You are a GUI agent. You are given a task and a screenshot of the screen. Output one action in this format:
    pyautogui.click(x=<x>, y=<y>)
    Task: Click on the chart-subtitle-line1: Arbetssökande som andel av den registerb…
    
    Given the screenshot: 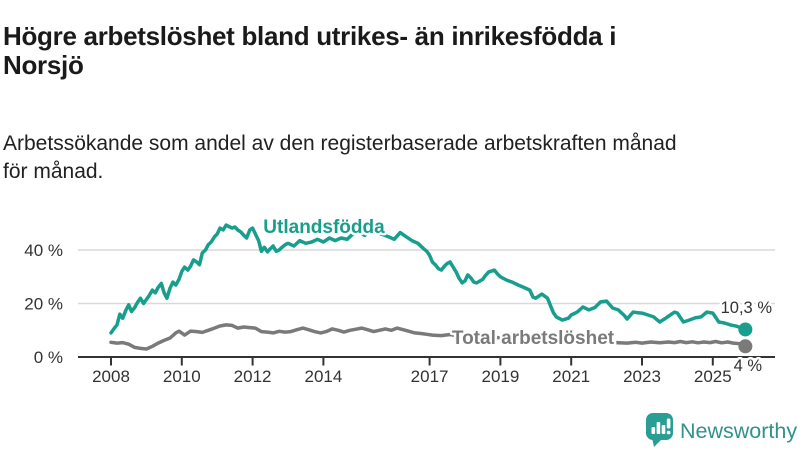 What is the action you would take?
    pyautogui.click(x=340, y=143)
    